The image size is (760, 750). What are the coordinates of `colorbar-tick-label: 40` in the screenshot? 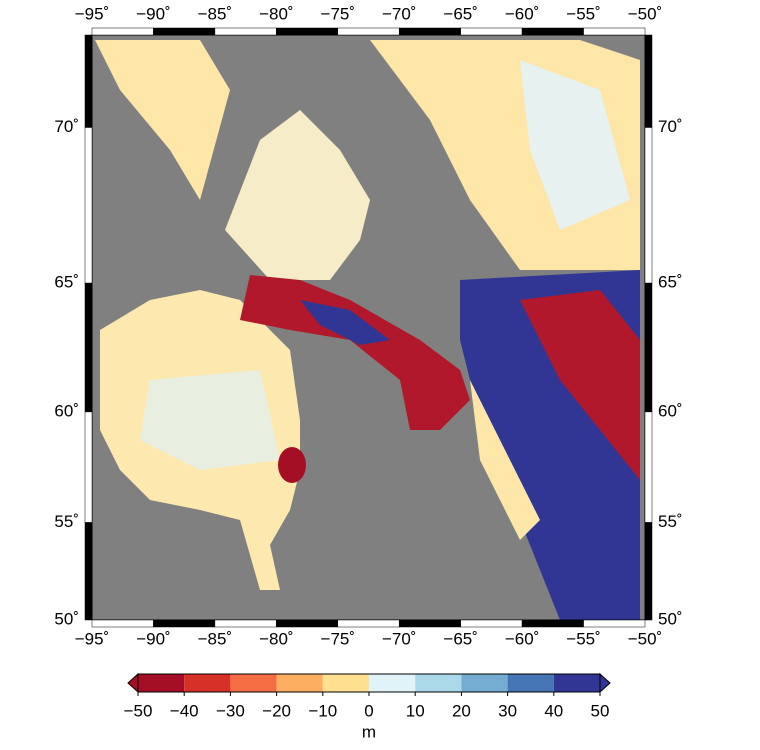 It's located at (553, 710).